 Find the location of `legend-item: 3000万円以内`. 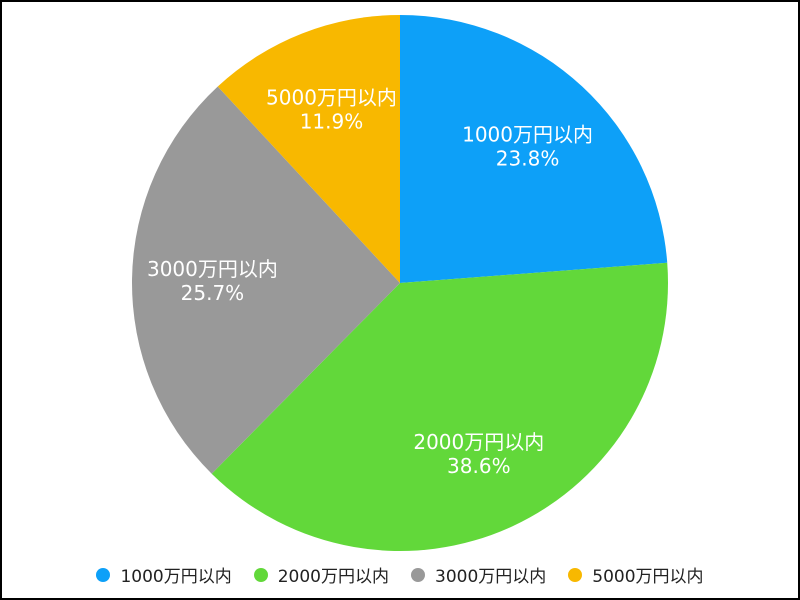

legend-item: 3000万円以内 is located at coordinates (478, 574).